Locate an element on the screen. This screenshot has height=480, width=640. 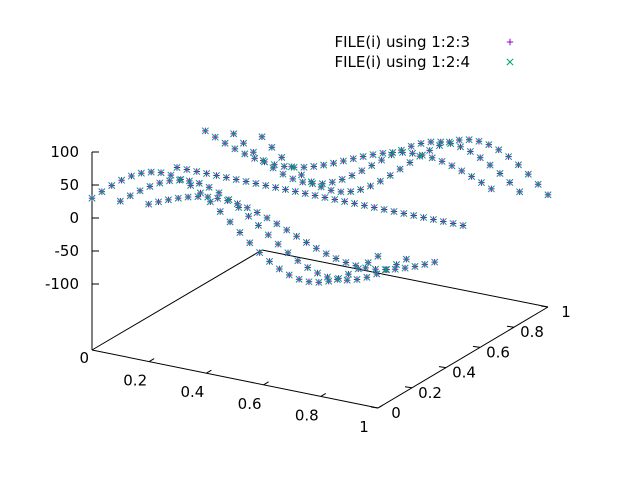
back-floor-line is located at coordinates (405, 278).